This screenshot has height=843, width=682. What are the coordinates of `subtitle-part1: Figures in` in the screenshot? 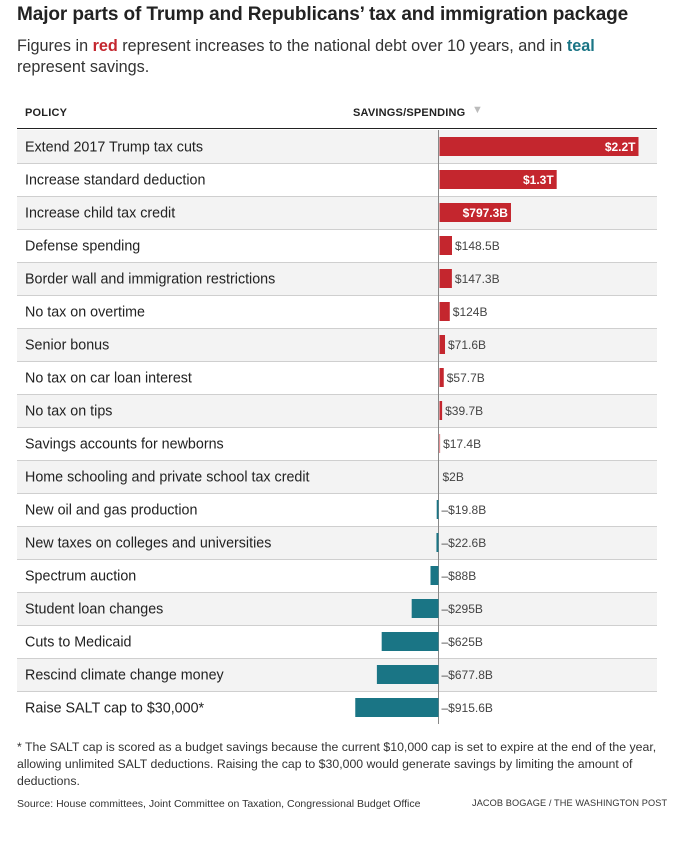 It's located at (55, 46).